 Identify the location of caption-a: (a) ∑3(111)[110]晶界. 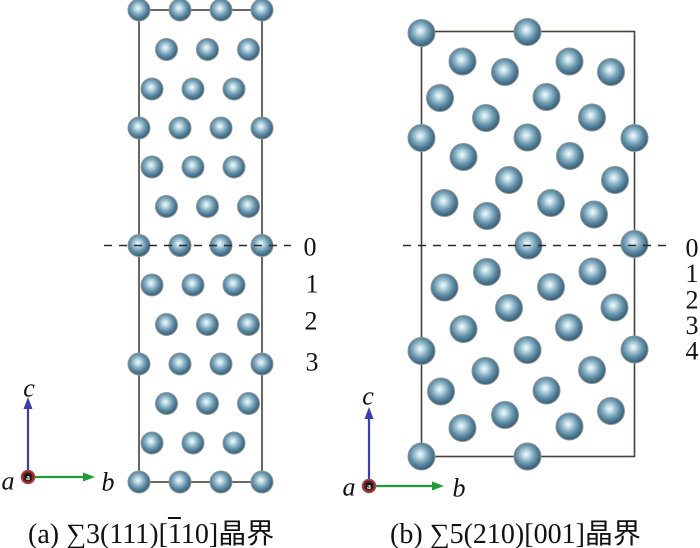
(151, 530).